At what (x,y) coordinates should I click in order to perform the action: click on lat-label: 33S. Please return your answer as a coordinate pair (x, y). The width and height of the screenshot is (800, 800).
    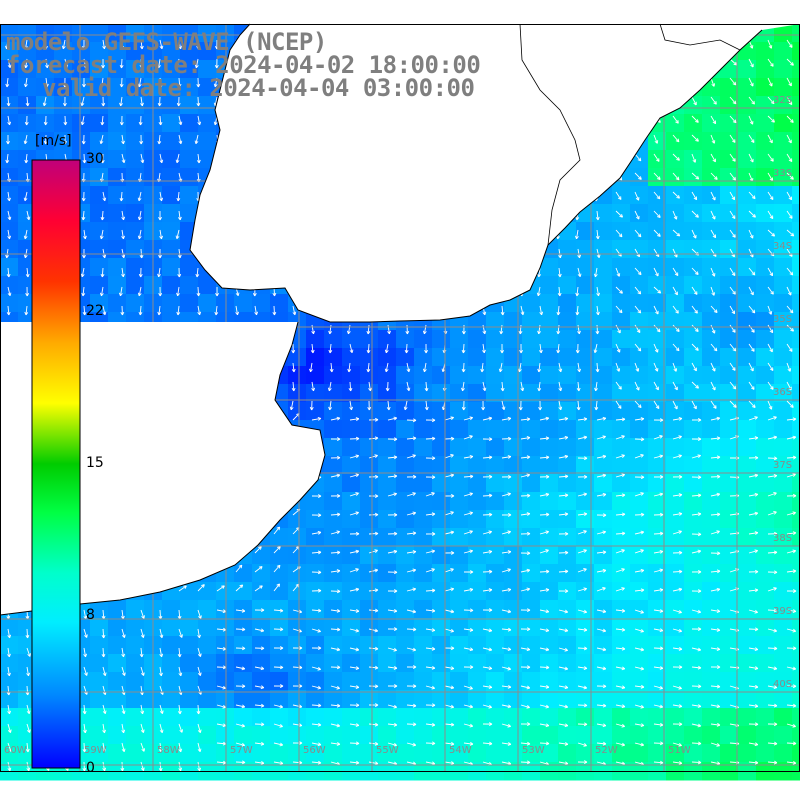
    Looking at the image, I should click on (783, 173).